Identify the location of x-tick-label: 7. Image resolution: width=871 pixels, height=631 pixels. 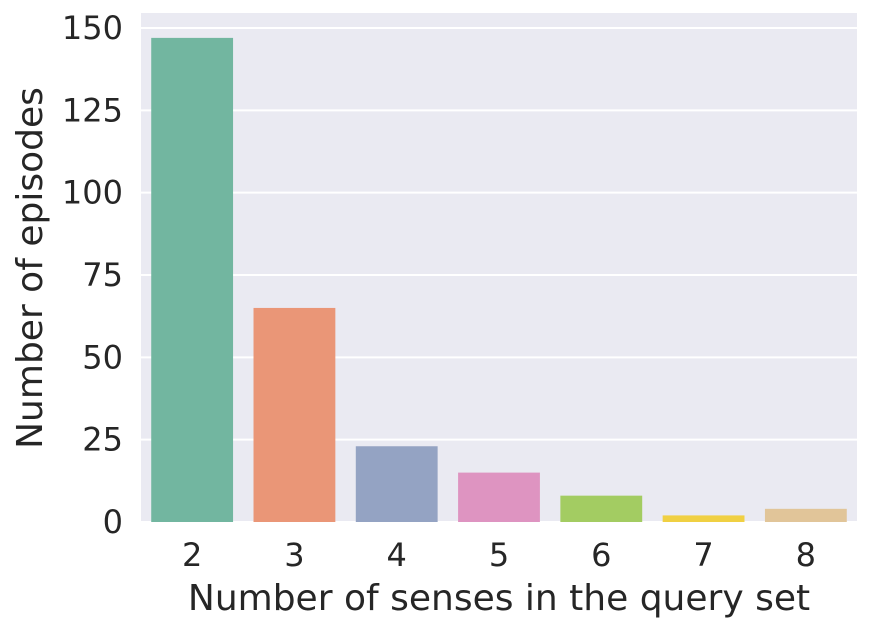
(703, 555).